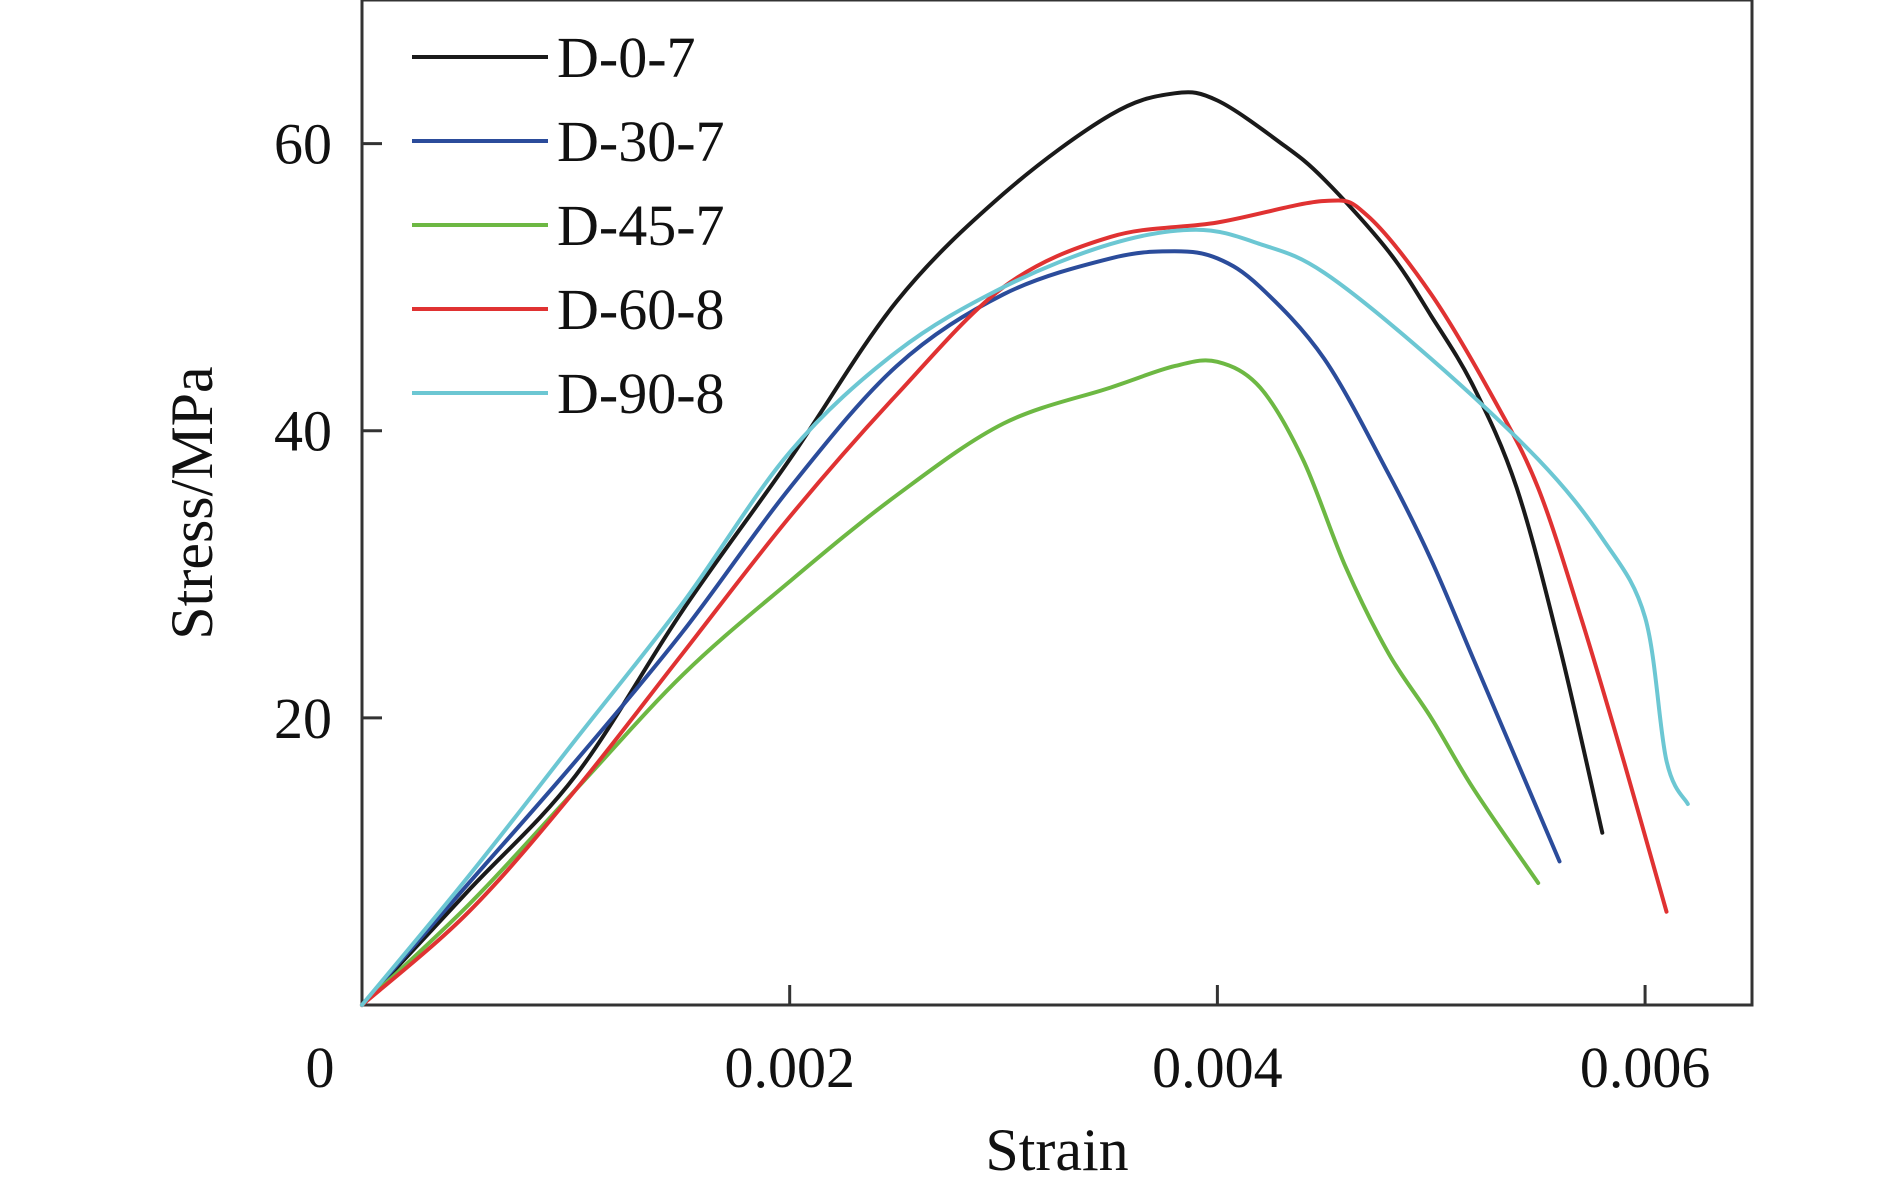 The image size is (1890, 1179). Describe the element at coordinates (1056, 1148) in the screenshot. I see `x-axis-title: Strain` at that location.